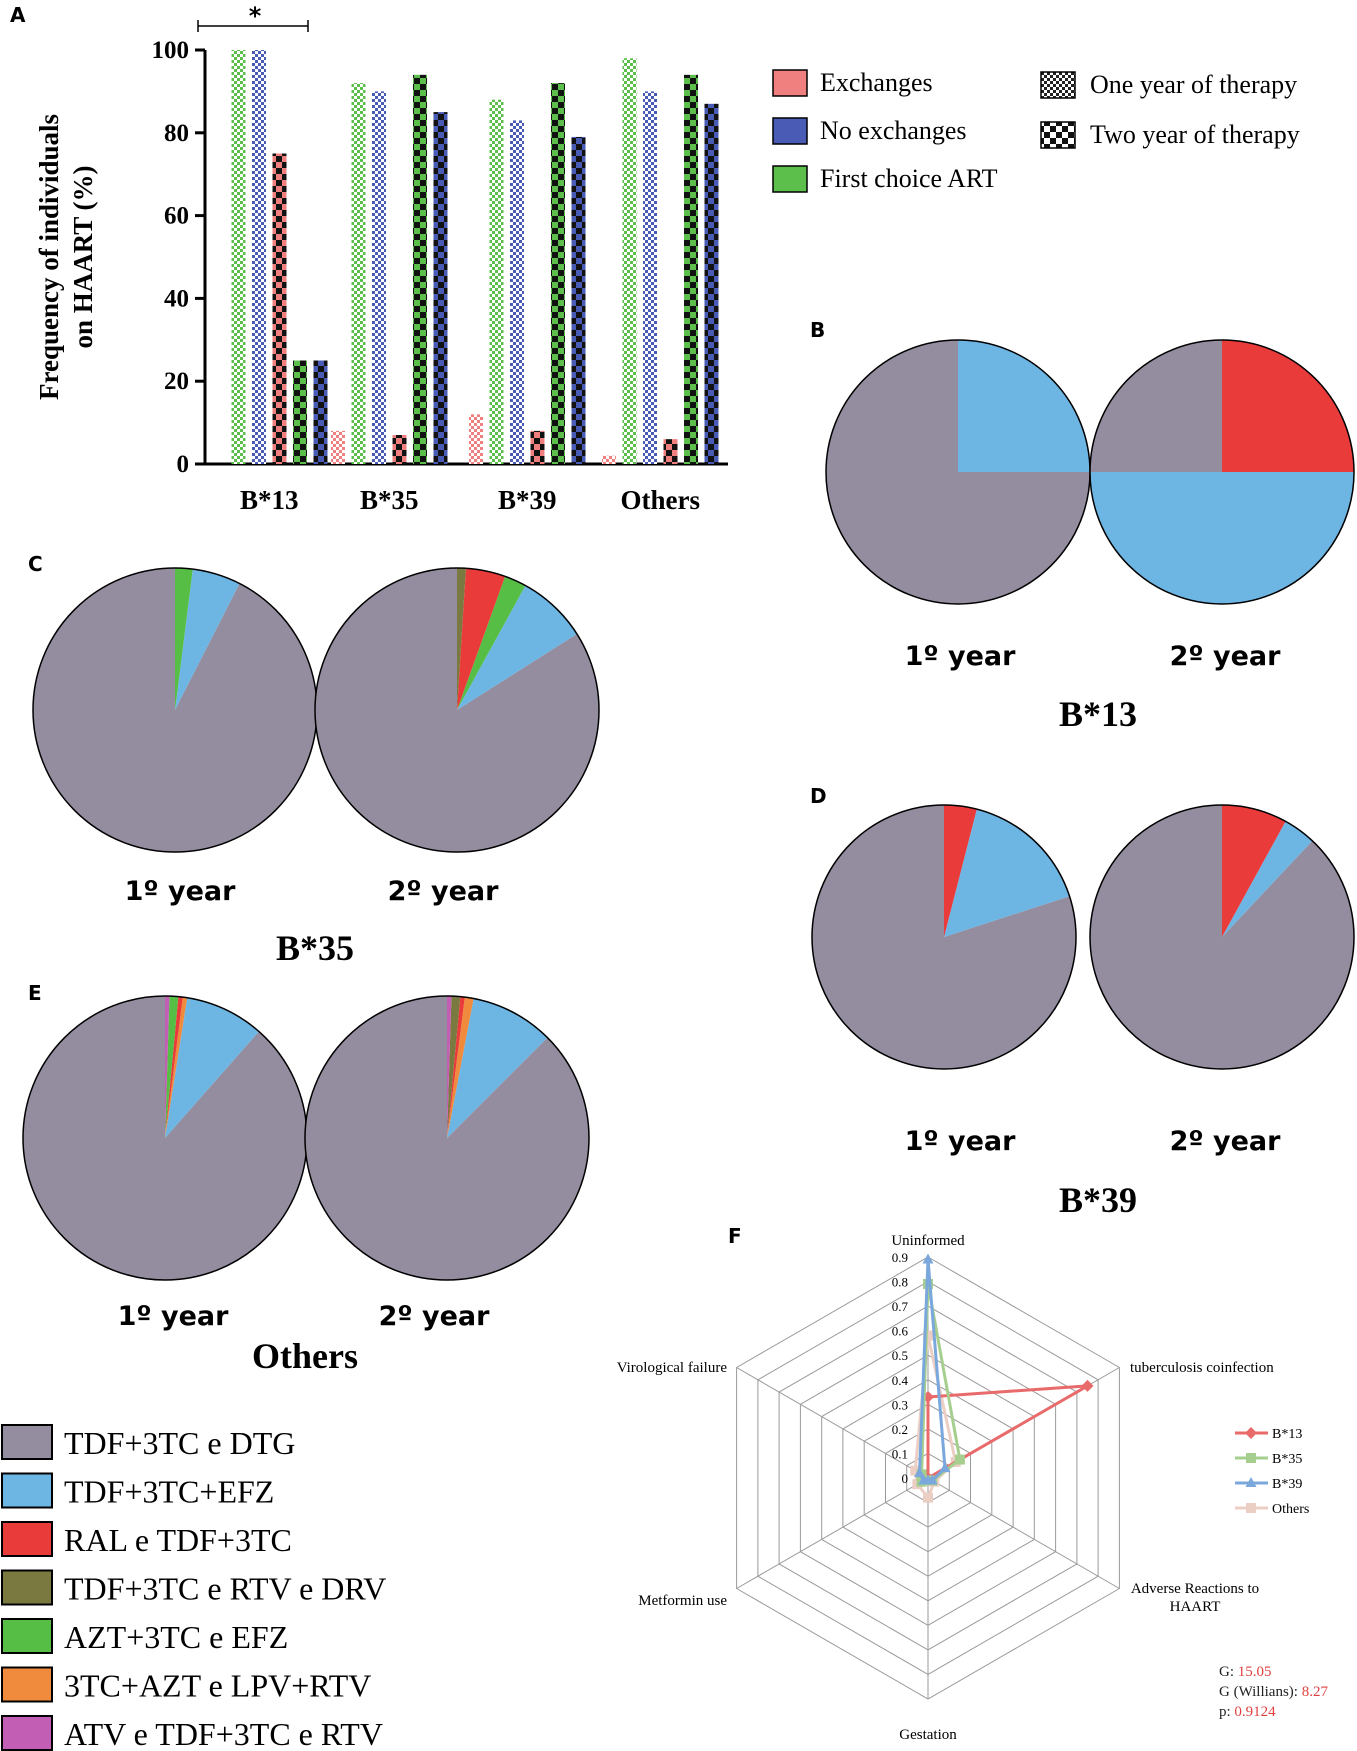  I want to click on radar-axis-label-line: HAART, so click(1195, 1607).